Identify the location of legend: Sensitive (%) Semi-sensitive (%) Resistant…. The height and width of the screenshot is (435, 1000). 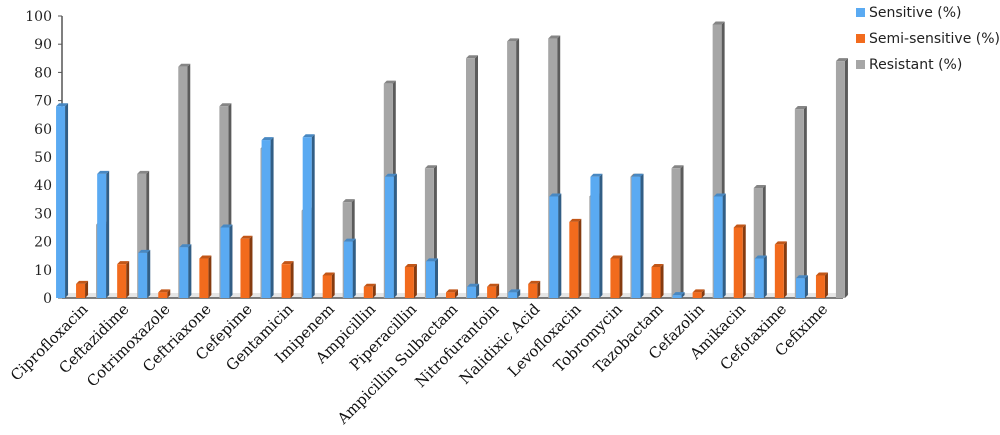
(928, 39).